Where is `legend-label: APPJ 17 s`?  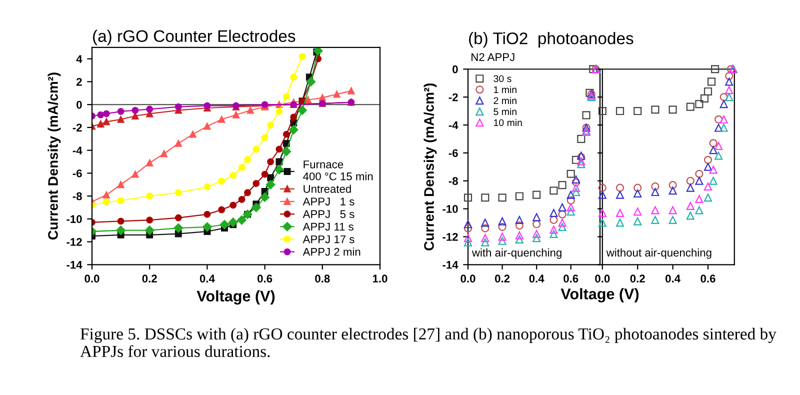 legend-label: APPJ 17 s is located at coordinates (328, 239).